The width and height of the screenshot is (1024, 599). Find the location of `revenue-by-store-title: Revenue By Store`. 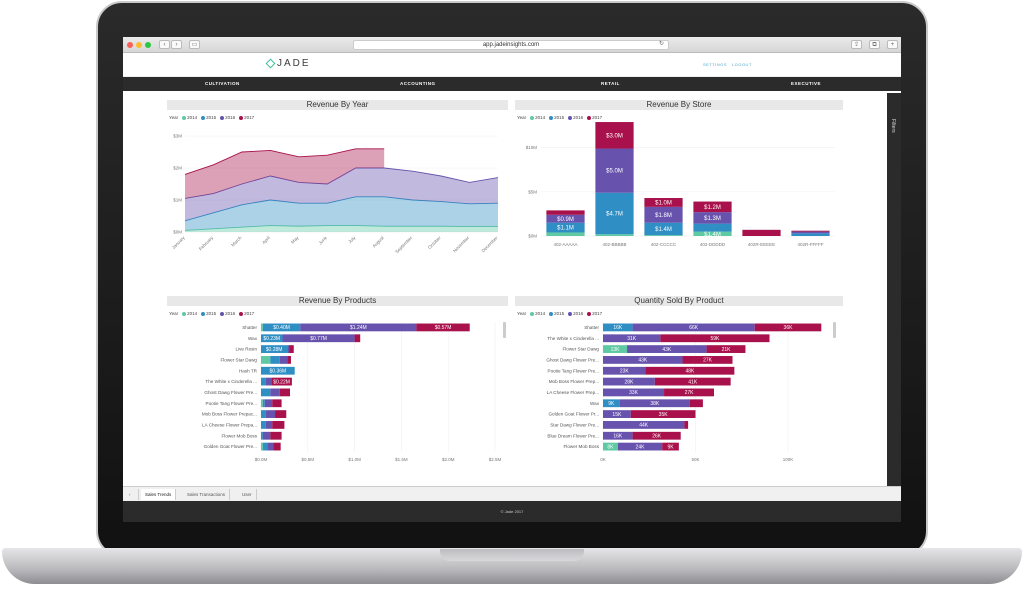

revenue-by-store-title: Revenue By Store is located at coordinates (679, 105).